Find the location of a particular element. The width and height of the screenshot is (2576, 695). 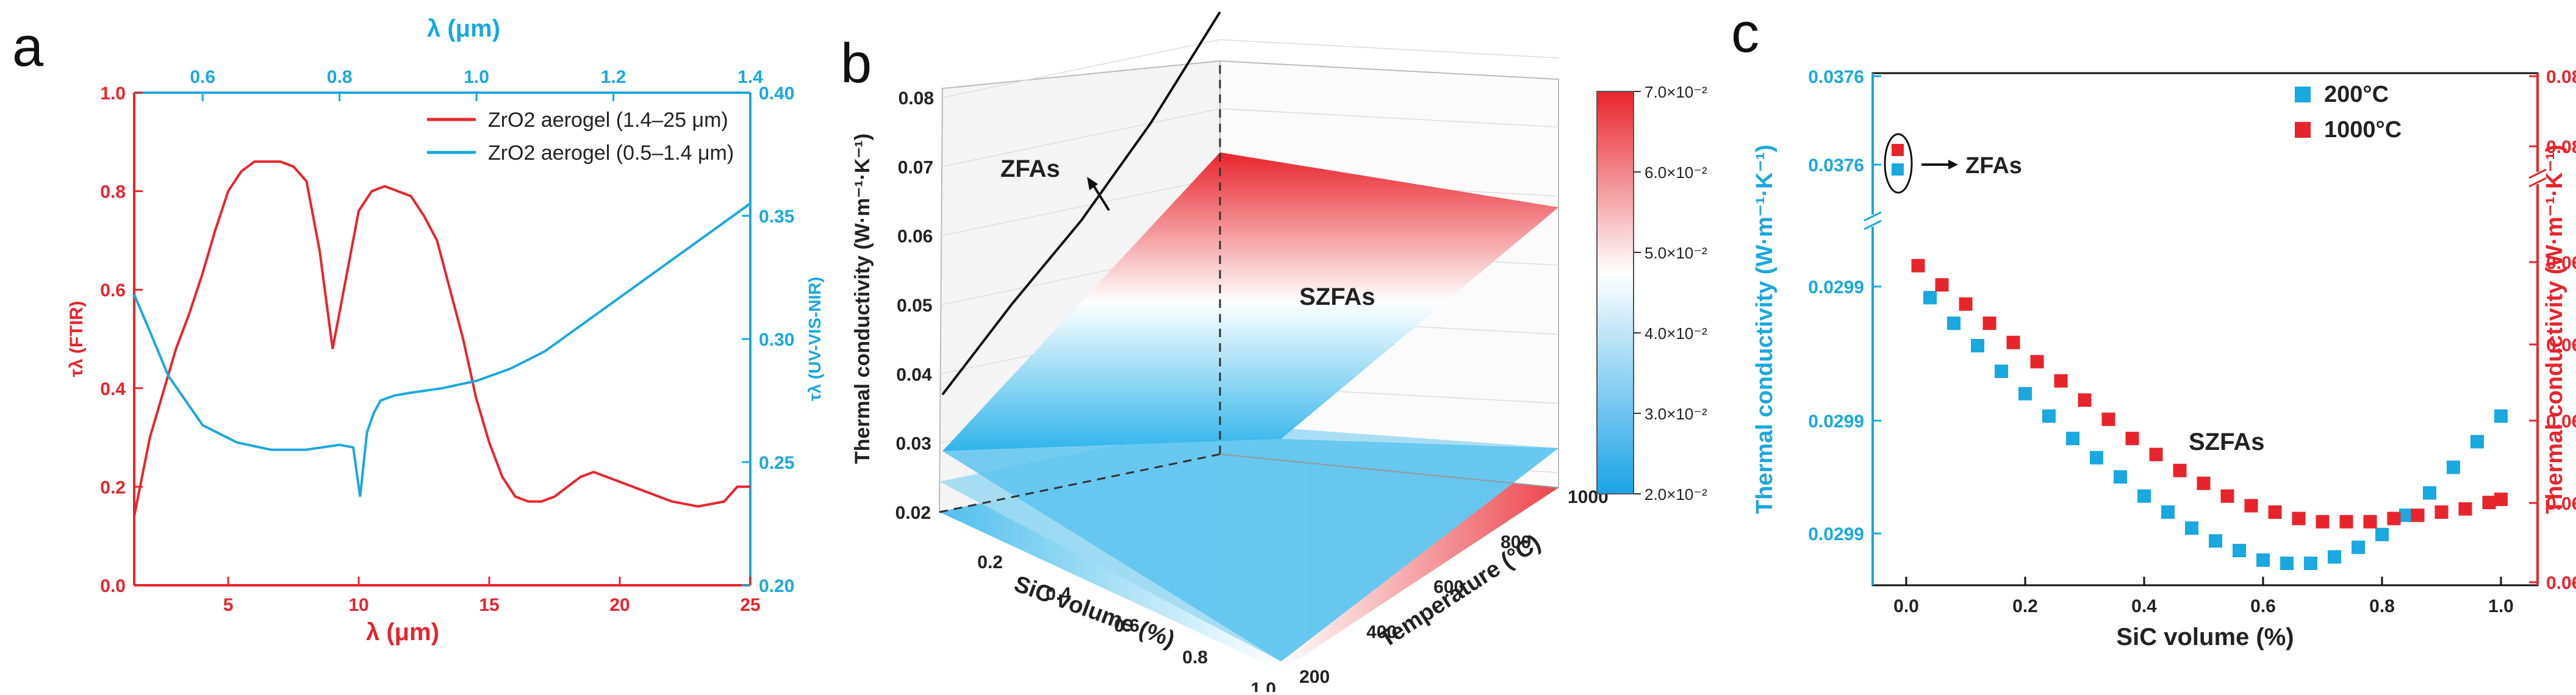

a-series-uv-line is located at coordinates (443, 349).